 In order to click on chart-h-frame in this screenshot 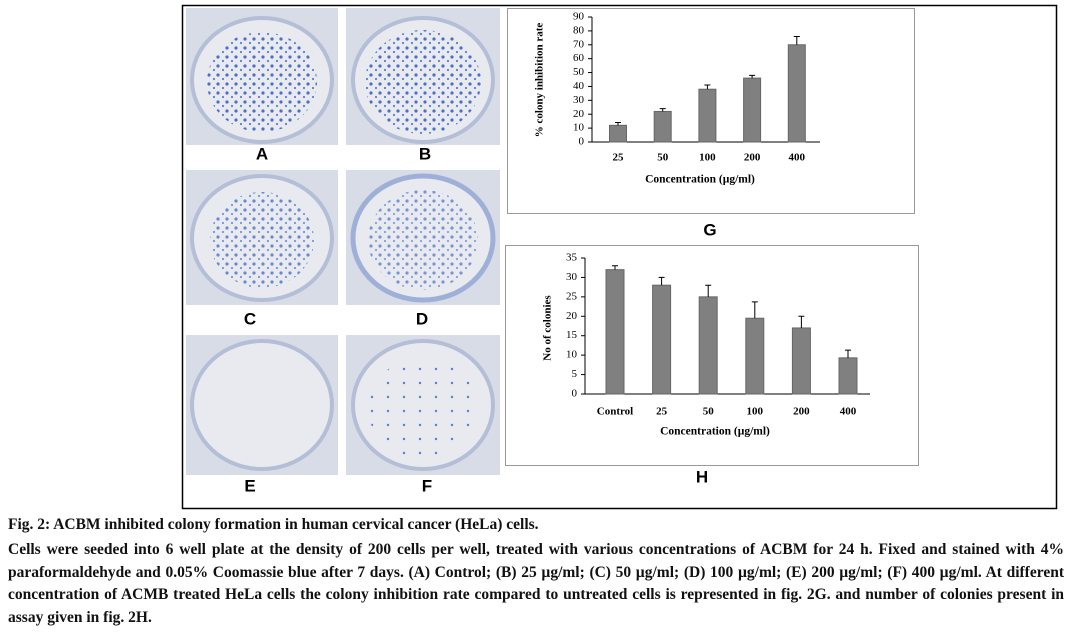, I will do `click(712, 355)`.